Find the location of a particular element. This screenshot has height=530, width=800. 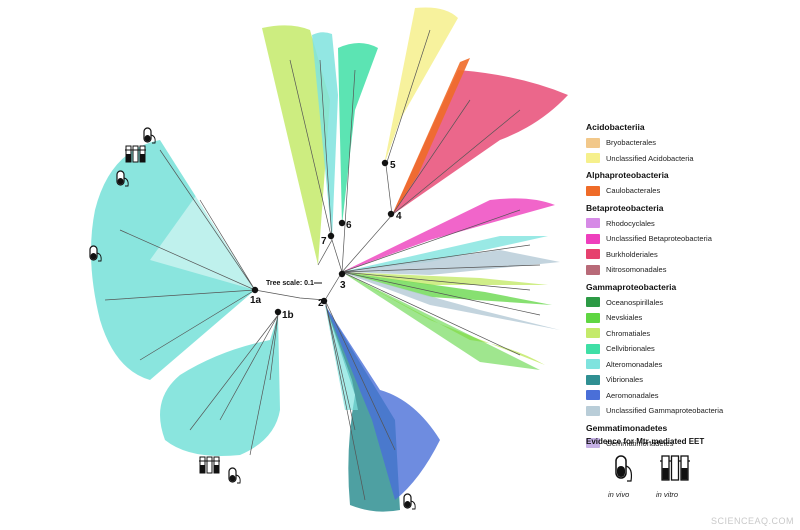

legend-item: Unclassified Gammaproteobacteria is located at coordinates (691, 411).